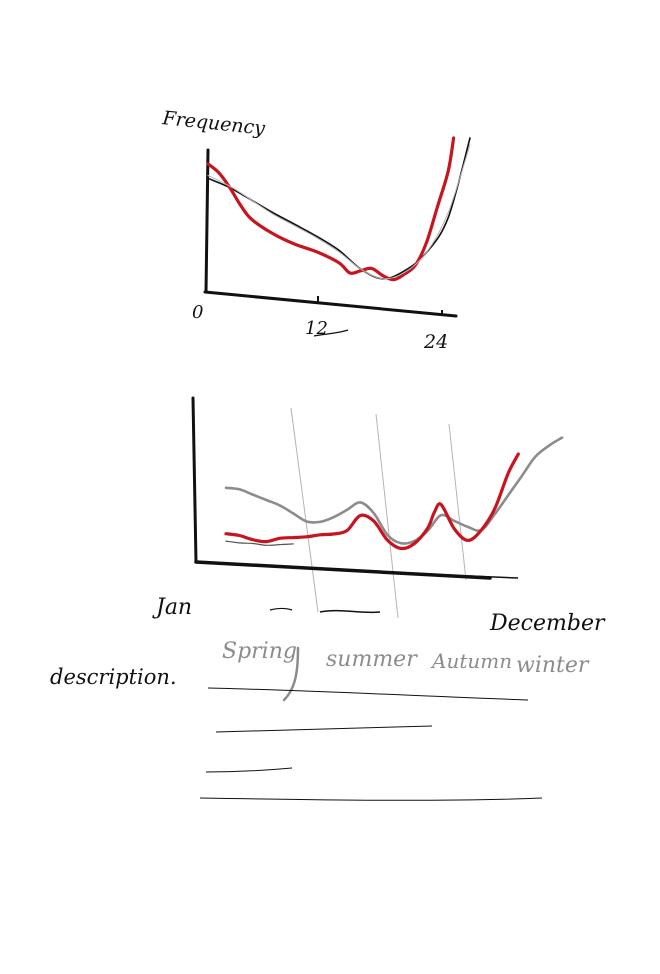 This screenshot has width=660, height=974. Describe the element at coordinates (197, 312) in the screenshot. I see `x-tick-label: 0` at that location.